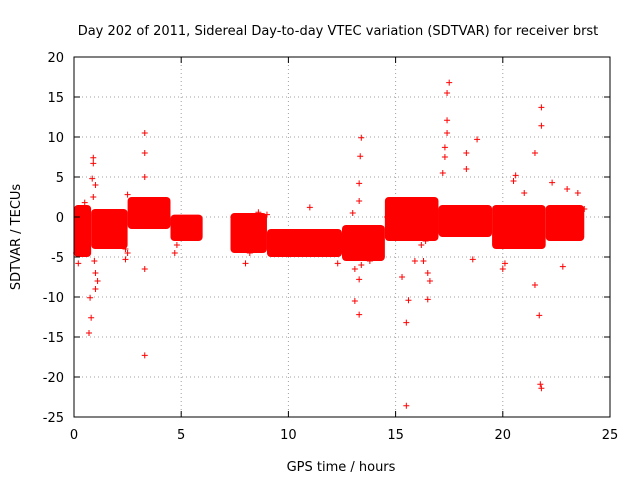 Image resolution: width=640 pixels, height=480 pixels. Describe the element at coordinates (16, 237) in the screenshot. I see `y-axis-label: SDTVAR / TECUs` at that location.